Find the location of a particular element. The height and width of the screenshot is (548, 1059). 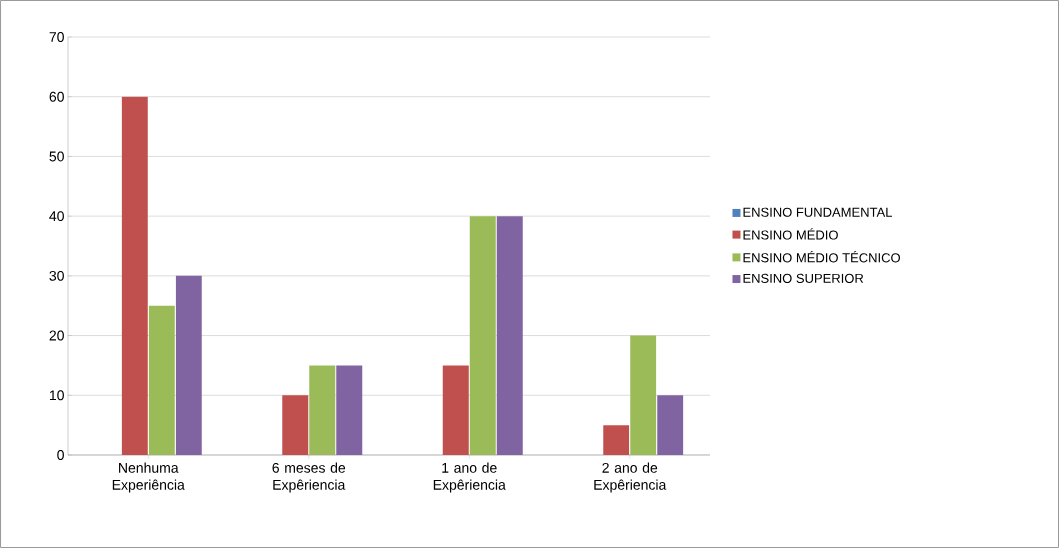

y-tick-label: 20 is located at coordinates (56, 335).